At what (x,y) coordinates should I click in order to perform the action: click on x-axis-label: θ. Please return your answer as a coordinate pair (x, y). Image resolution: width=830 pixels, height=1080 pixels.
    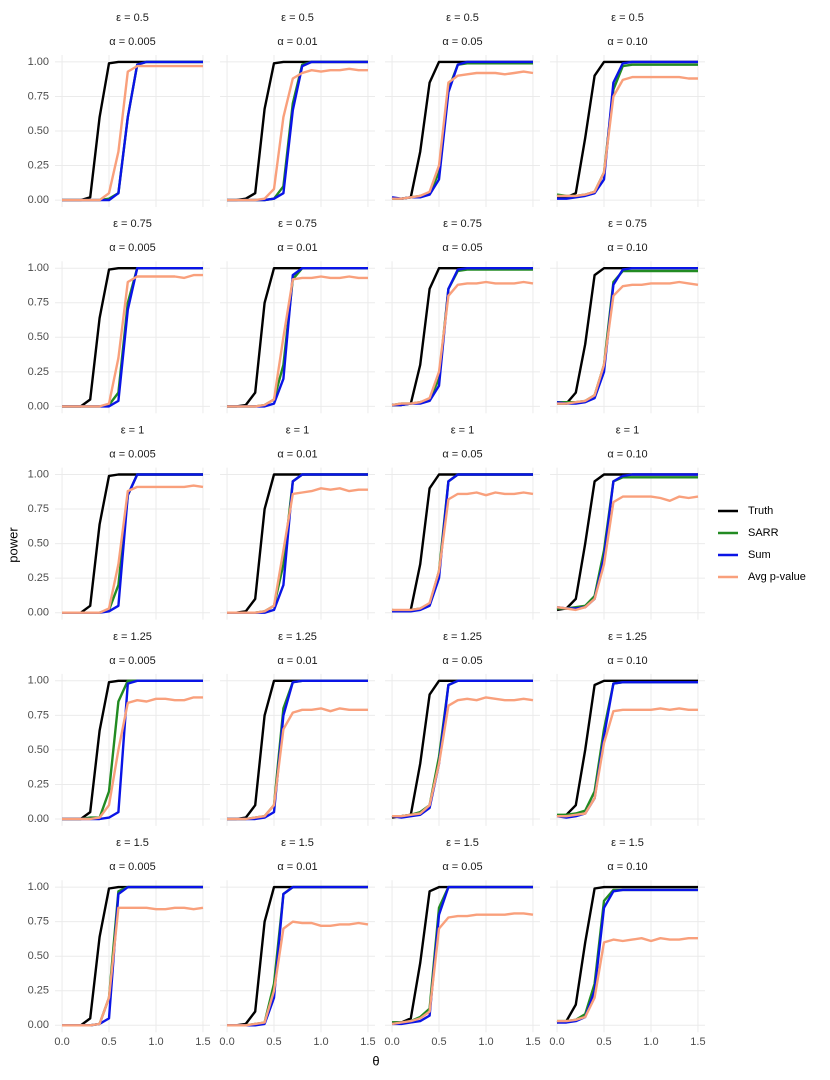
    Looking at the image, I should click on (375, 1060).